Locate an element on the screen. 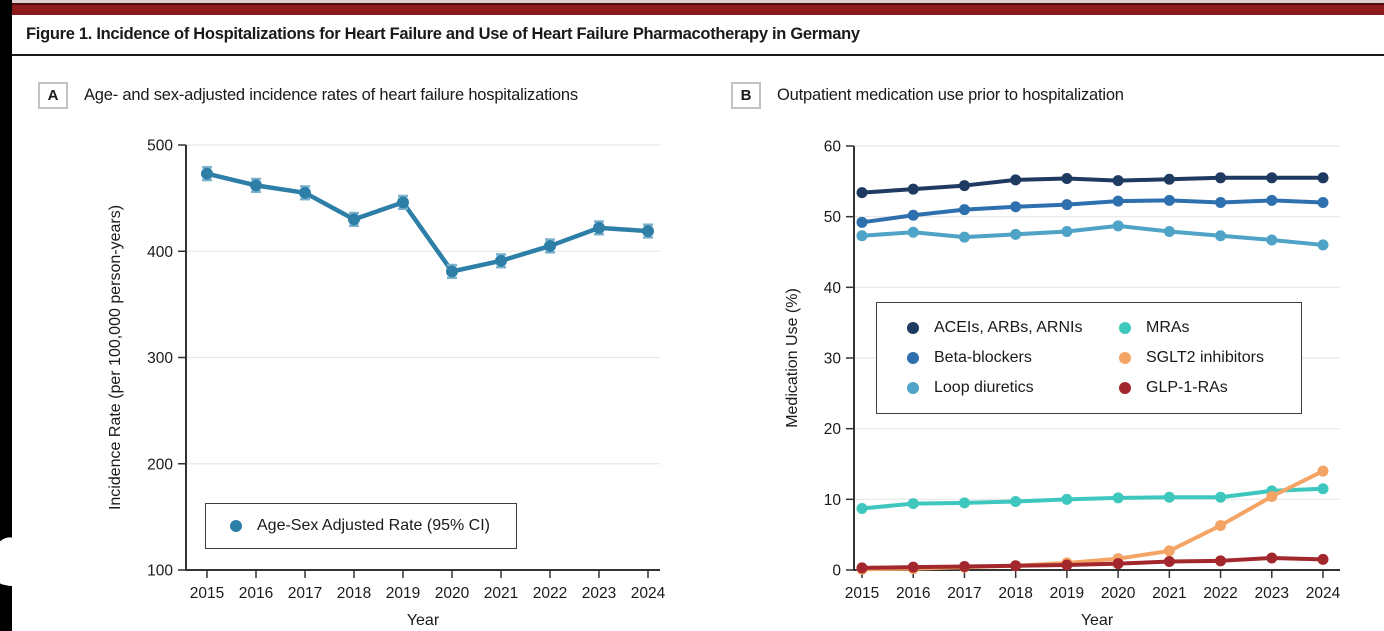  svg-text: 300 is located at coordinates (160, 358).